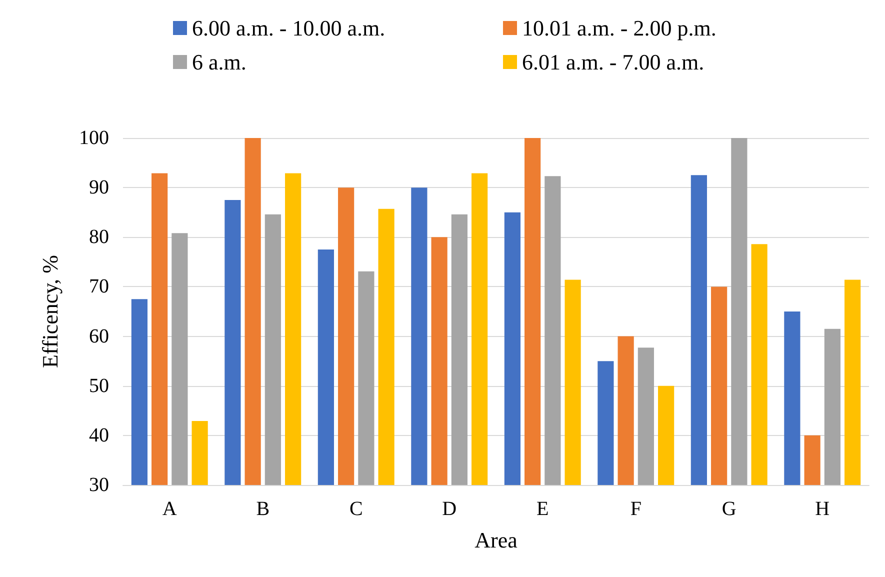 The width and height of the screenshot is (885, 577). Describe the element at coordinates (99, 336) in the screenshot. I see `y-tick-label: 60` at that location.